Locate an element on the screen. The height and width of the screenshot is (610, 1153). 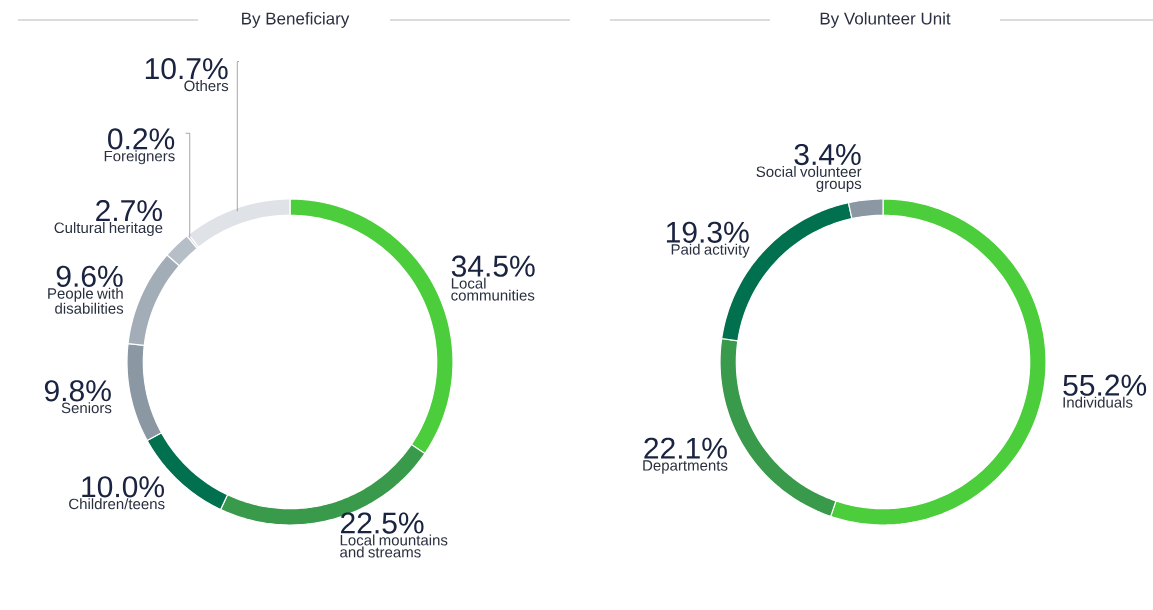
data-label: 0.2% is located at coordinates (141, 139).